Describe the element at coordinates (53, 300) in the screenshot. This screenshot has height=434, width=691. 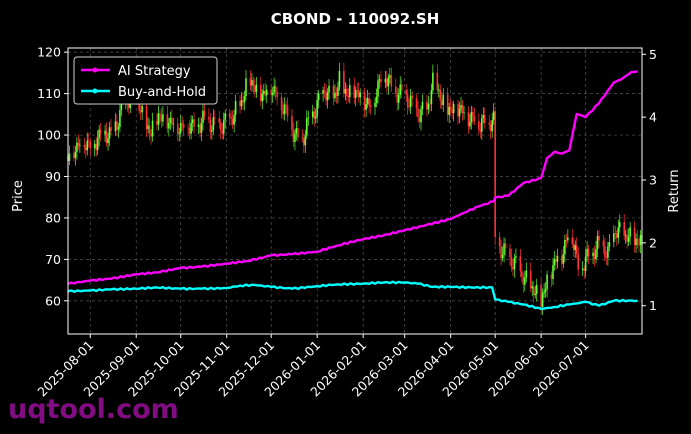
I see `y-left-tick-label: 60` at that location.